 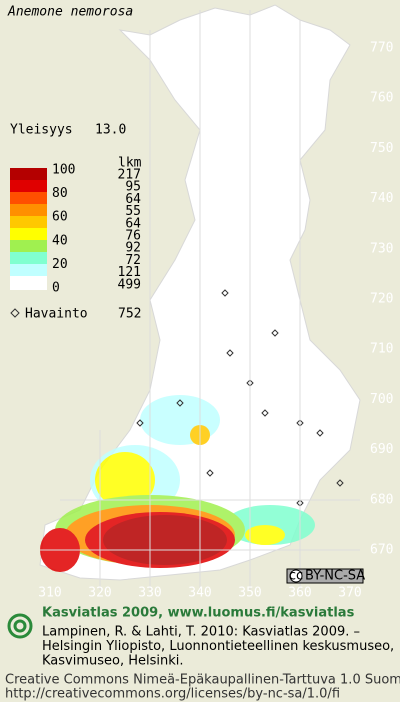 What do you see at coordinates (381, 248) in the screenshot?
I see `northing-label: 730` at bounding box center [381, 248].